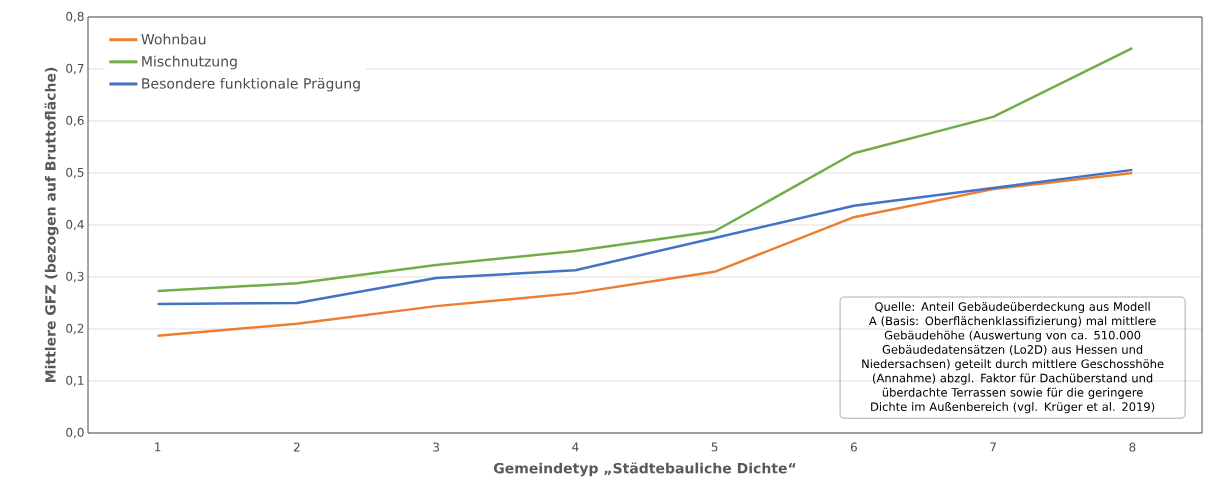  Describe the element at coordinates (436, 447) in the screenshot. I see `x-tick-label: 3` at that location.